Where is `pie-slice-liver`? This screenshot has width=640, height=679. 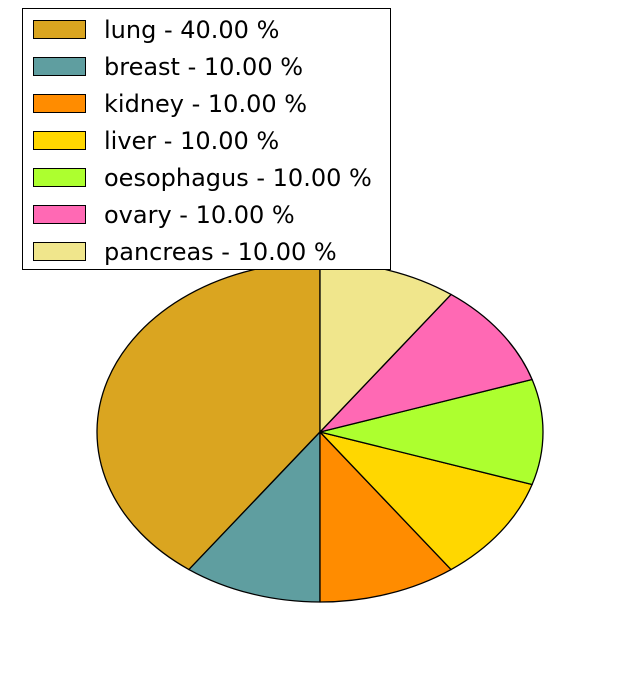 pie-slice-liver is located at coordinates (426, 501).